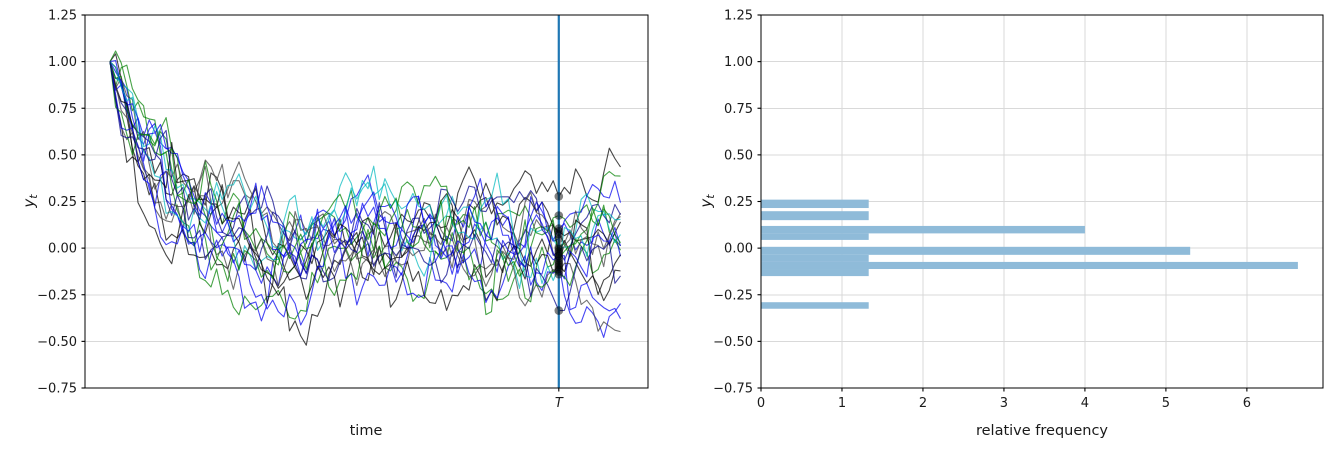 This screenshot has width=1333, height=454. What do you see at coordinates (559, 403) in the screenshot?
I see `x-tick-label-T: T` at bounding box center [559, 403].